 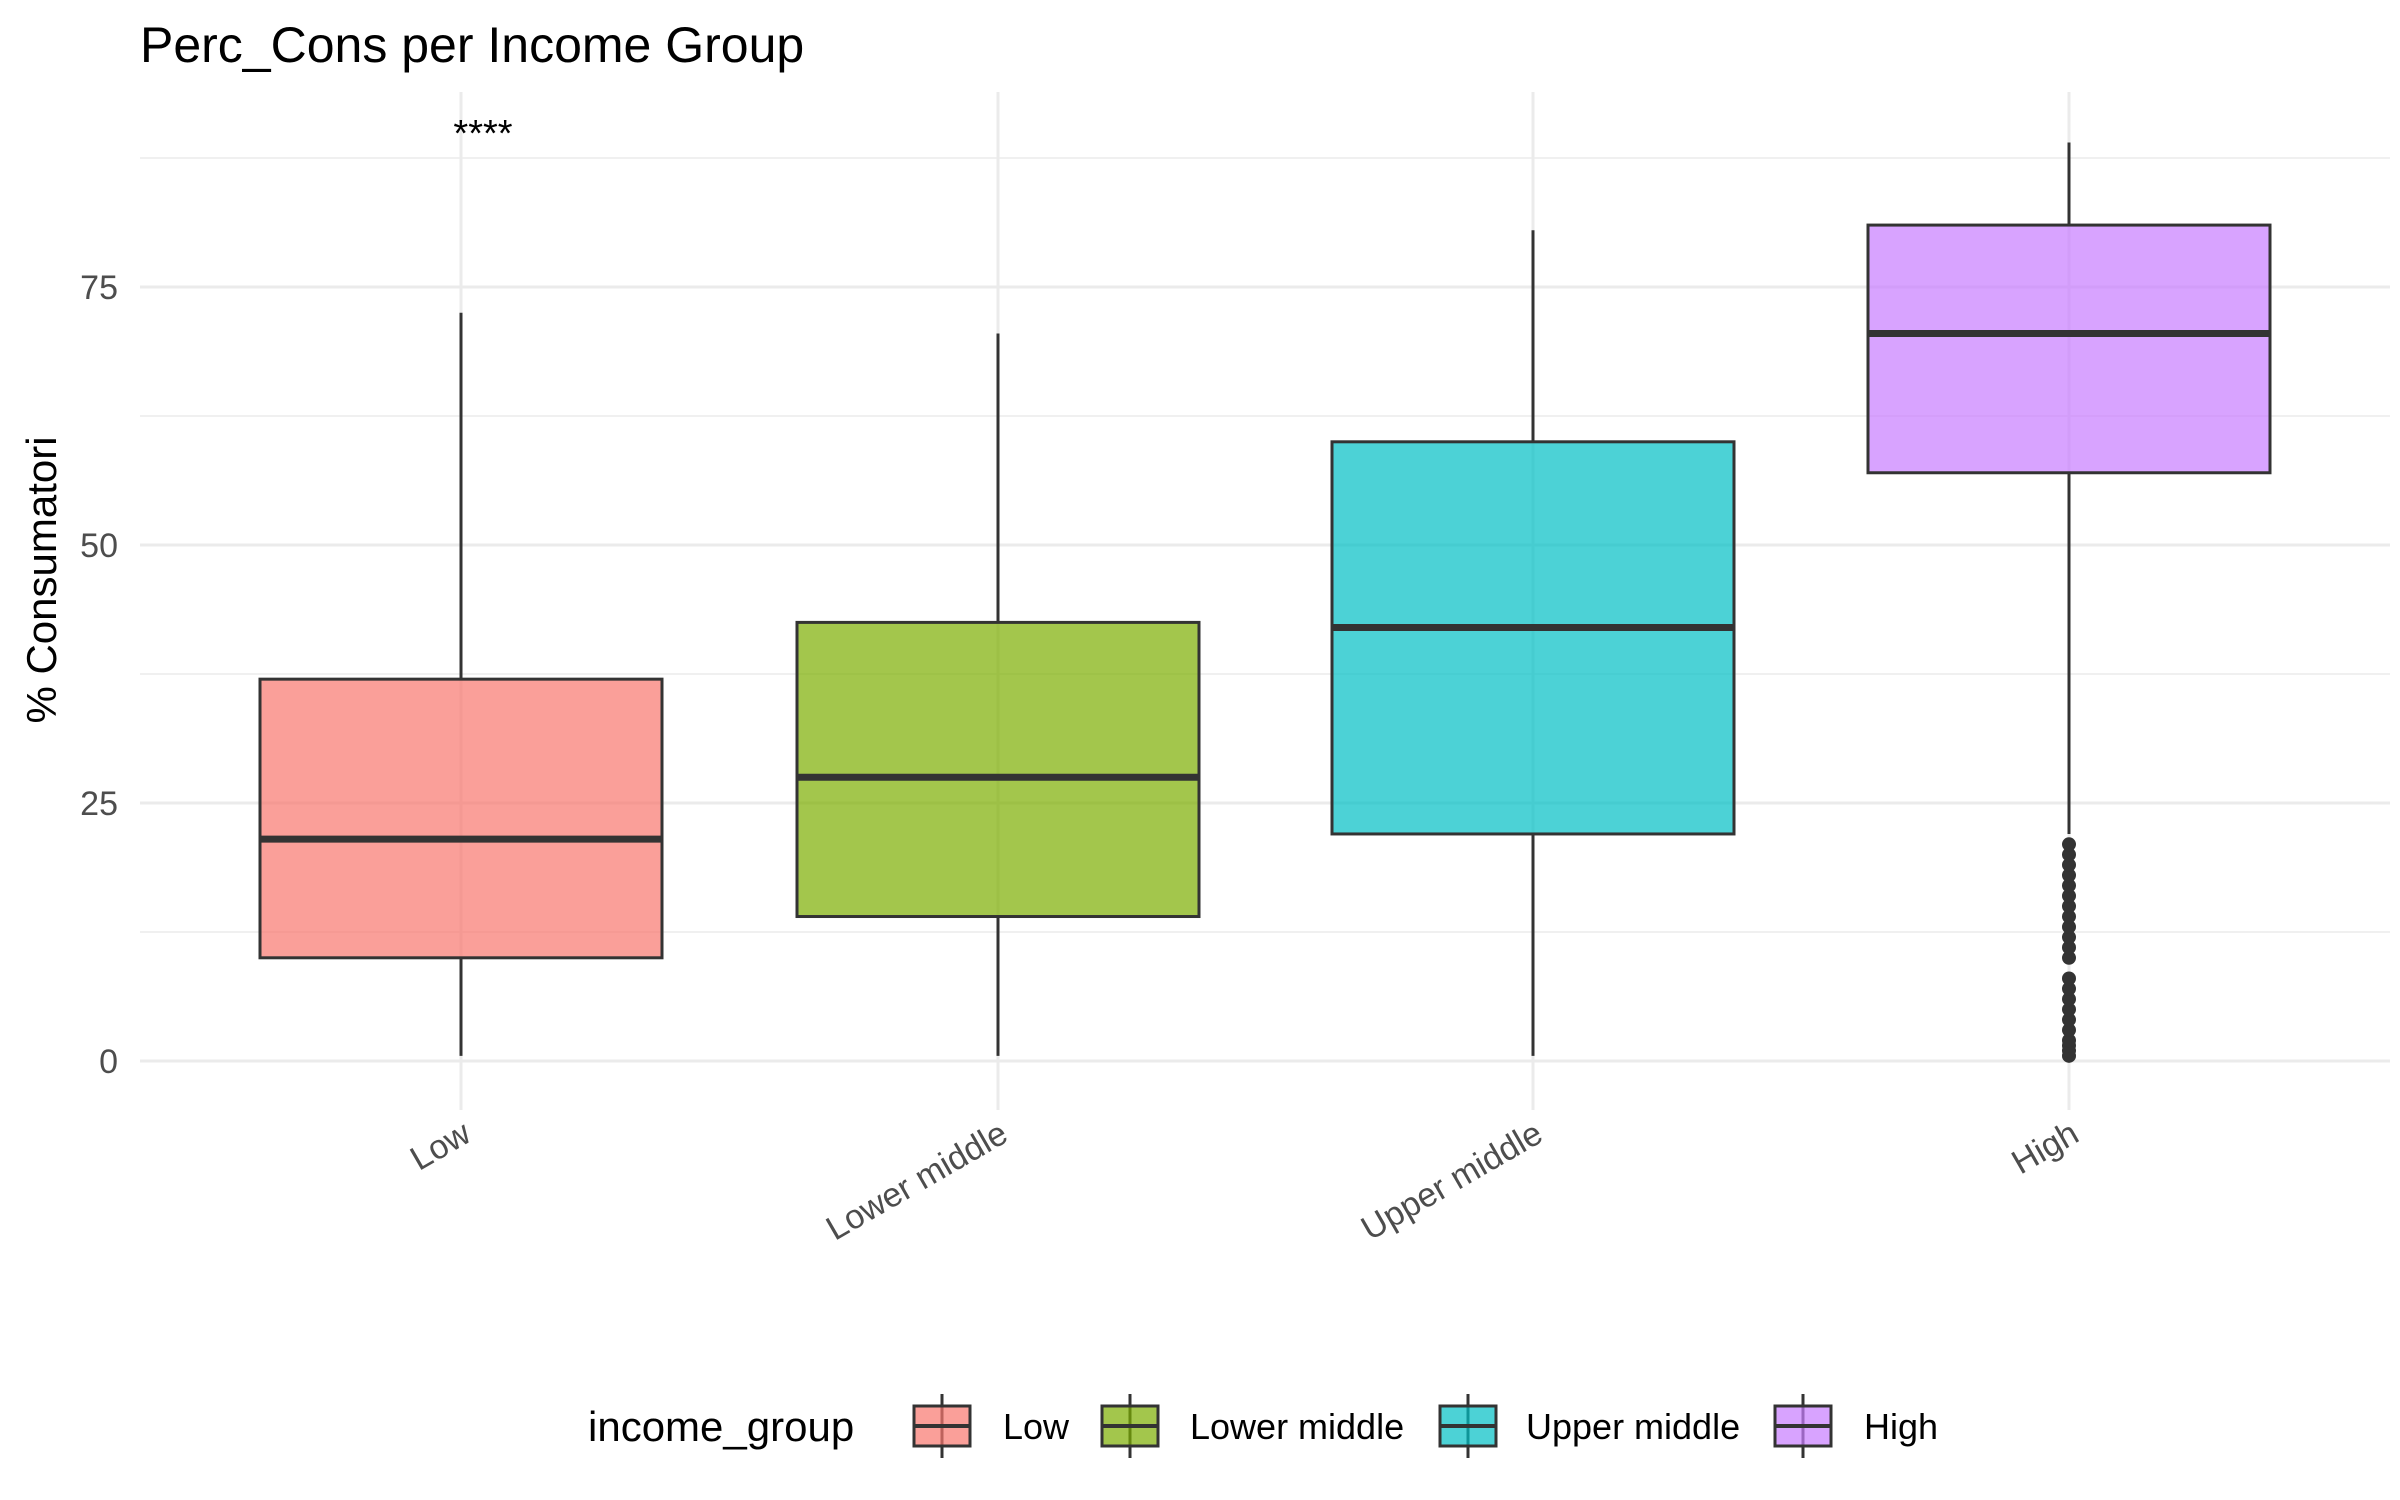 I want to click on legend-label: Low, so click(x=1036, y=1426).